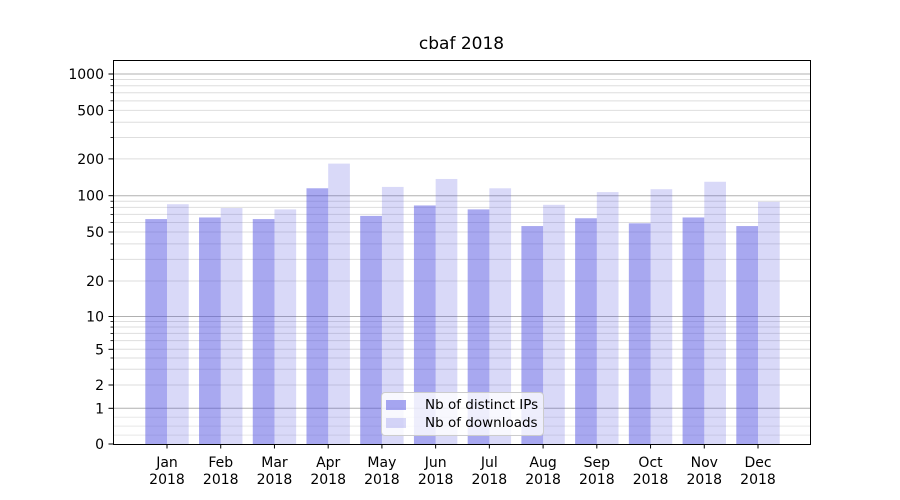 This screenshot has width=900, height=500. I want to click on x-tick-label: Feb, so click(220, 463).